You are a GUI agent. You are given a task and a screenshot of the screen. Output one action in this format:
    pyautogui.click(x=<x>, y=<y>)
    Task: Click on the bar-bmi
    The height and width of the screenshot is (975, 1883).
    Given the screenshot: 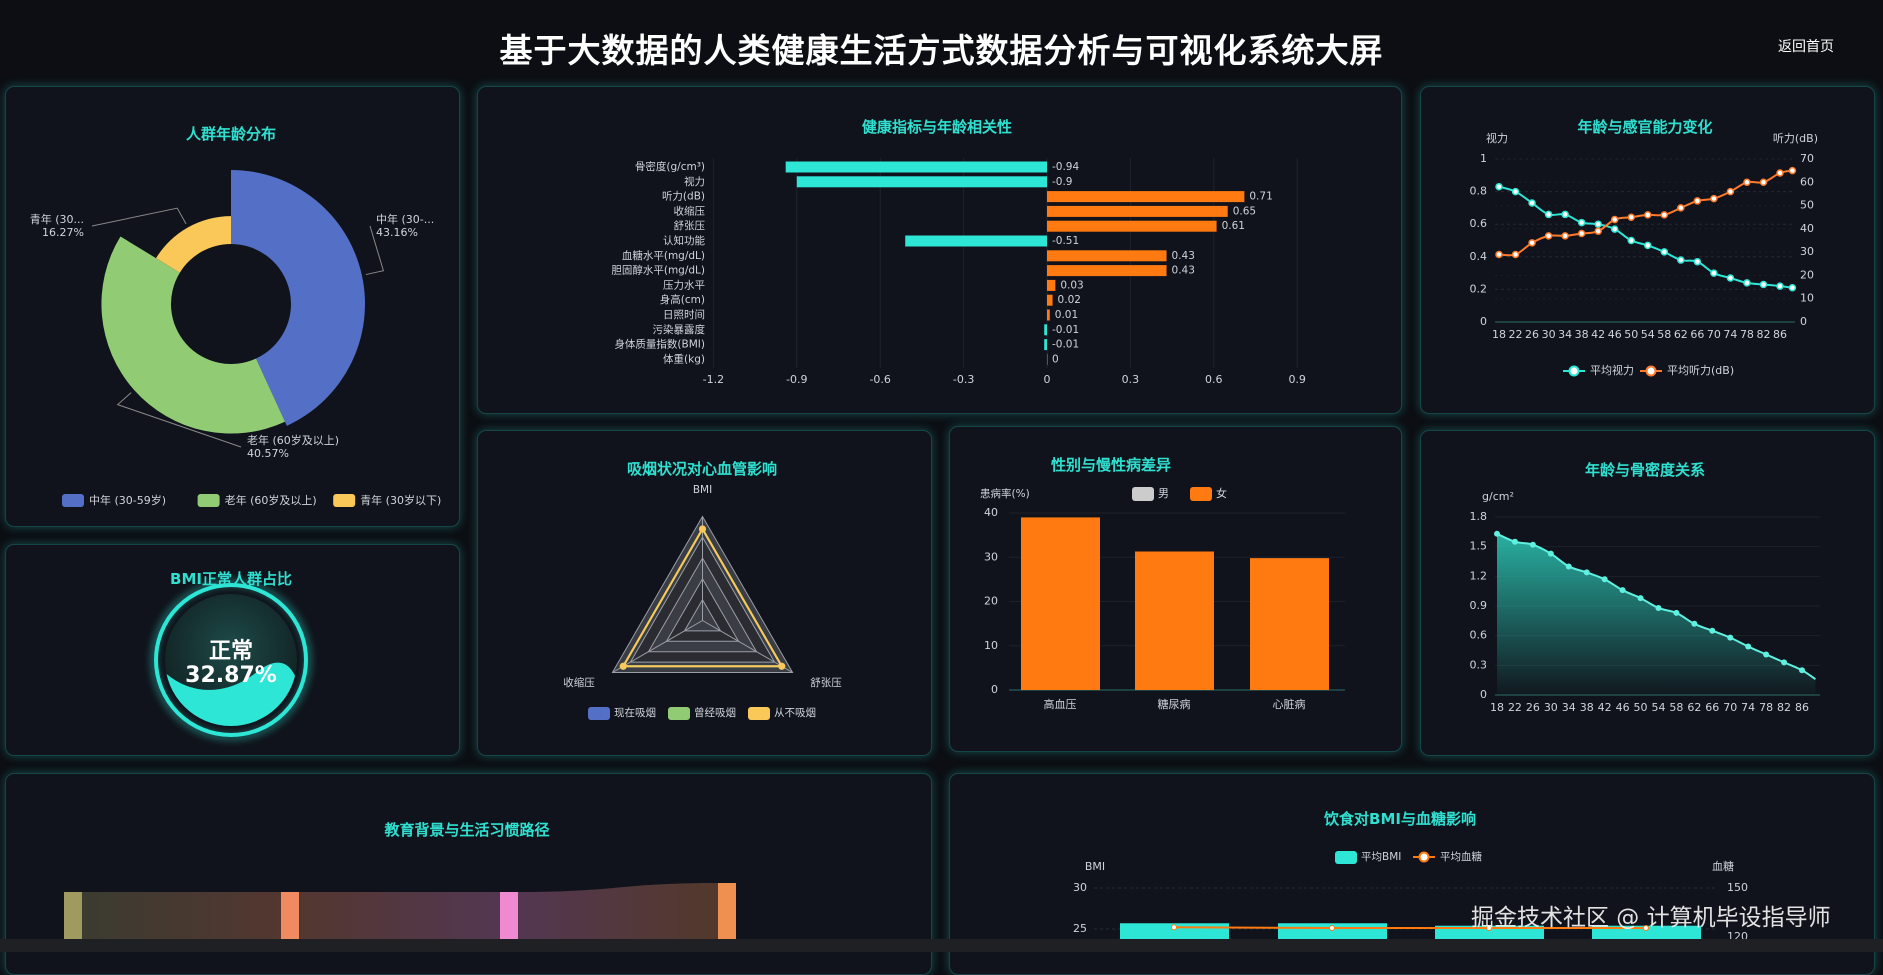 What is the action you would take?
    pyautogui.click(x=1646, y=932)
    